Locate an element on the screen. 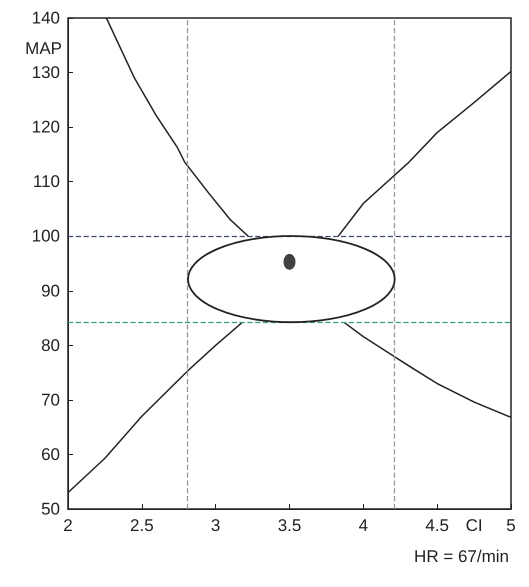 This screenshot has width=529, height=587. x-tick-label: 3 is located at coordinates (215, 525).